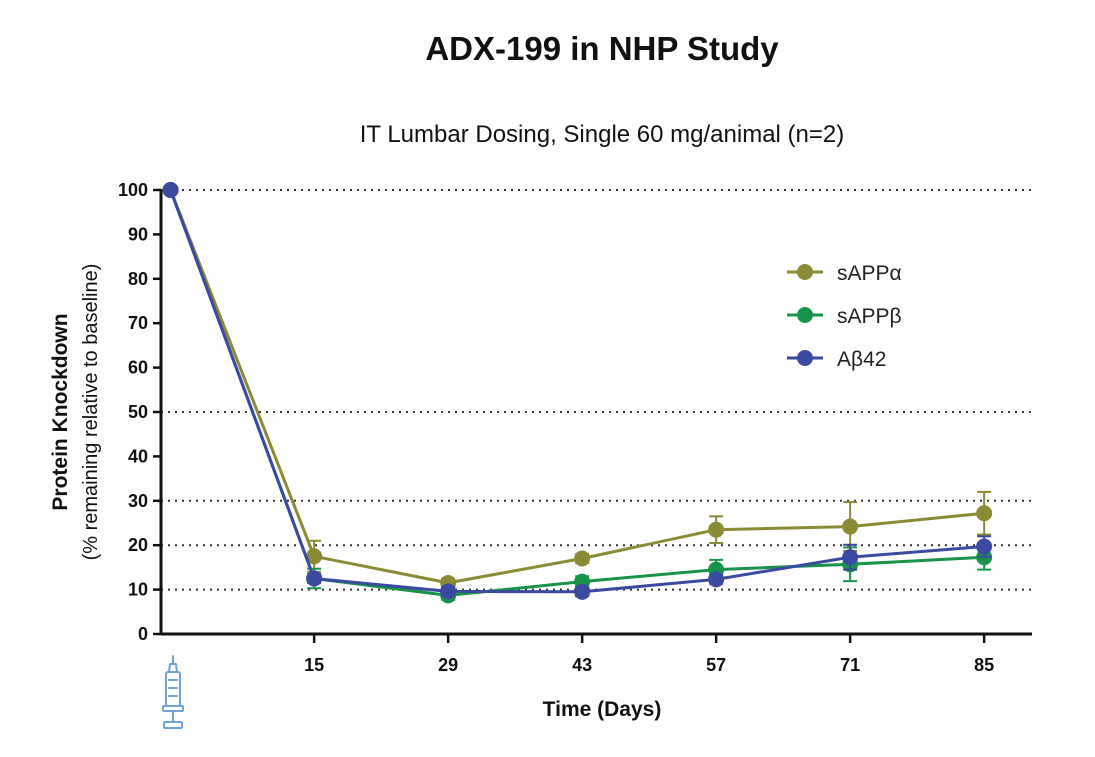 This screenshot has height=757, width=1095. I want to click on legend: sAPPα sAPPβ Aβ42, so click(844, 316).